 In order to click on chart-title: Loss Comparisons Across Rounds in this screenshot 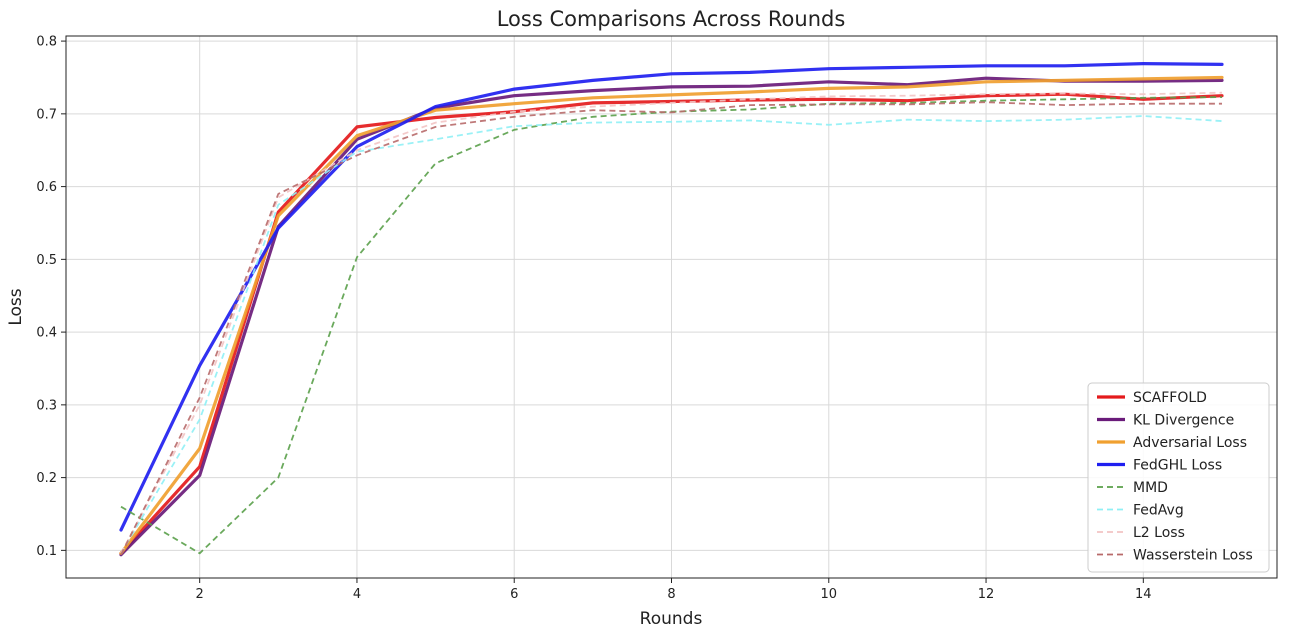, I will do `click(671, 19)`.